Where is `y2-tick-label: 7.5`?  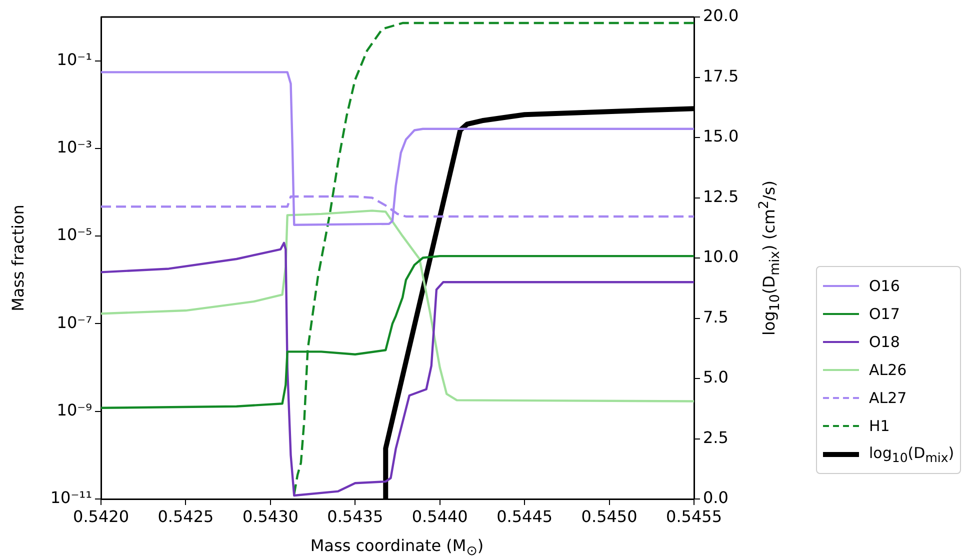 y2-tick-label: 7.5 is located at coordinates (715, 316).